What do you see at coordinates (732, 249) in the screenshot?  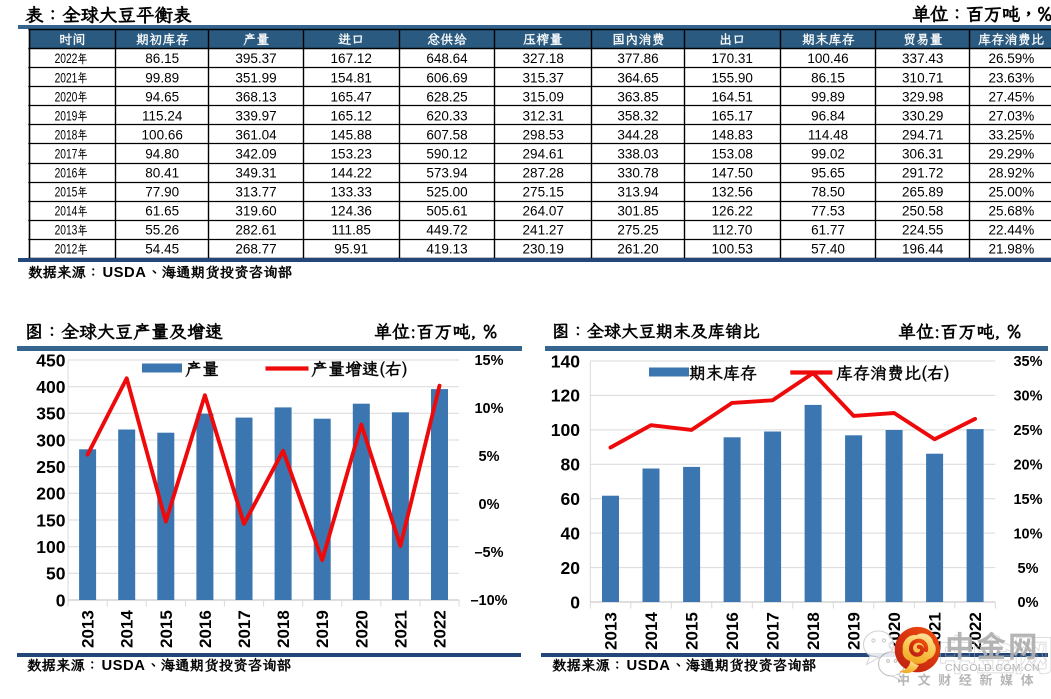 I see `svg-text: 100.53` at bounding box center [732, 249].